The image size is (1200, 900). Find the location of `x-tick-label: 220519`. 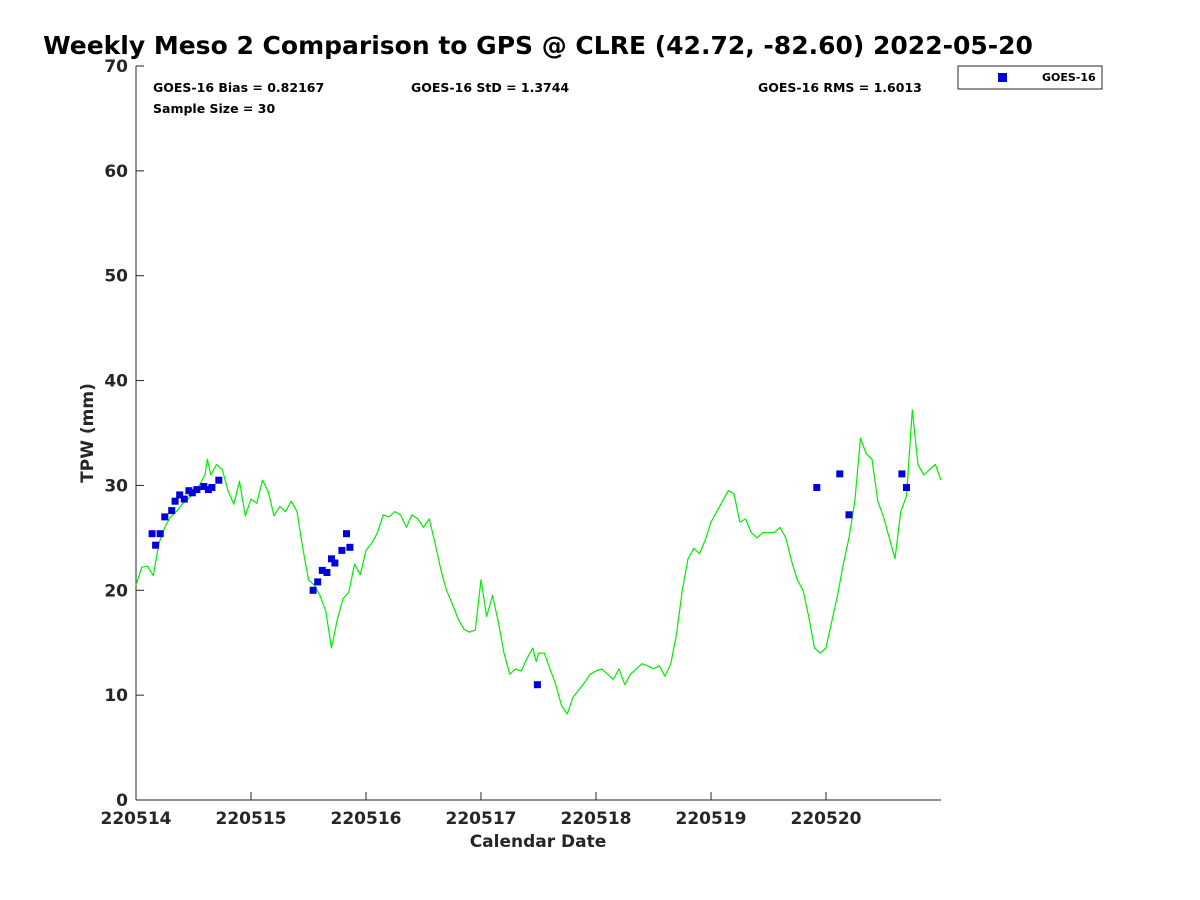

x-tick-label: 220519 is located at coordinates (711, 819).